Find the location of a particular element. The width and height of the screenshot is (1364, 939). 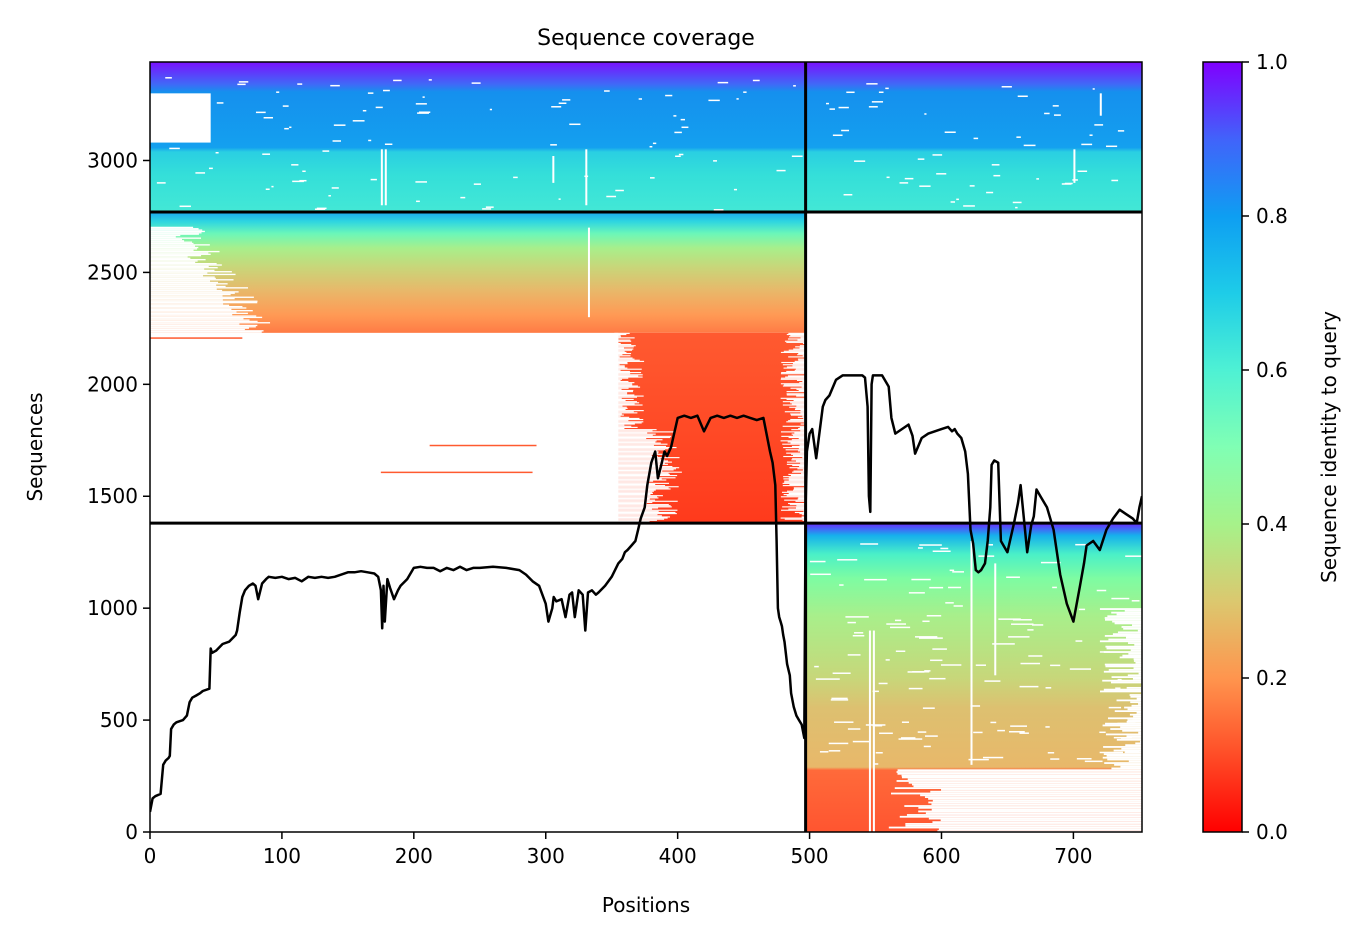

x-tick-label: 700 is located at coordinates (1073, 856).